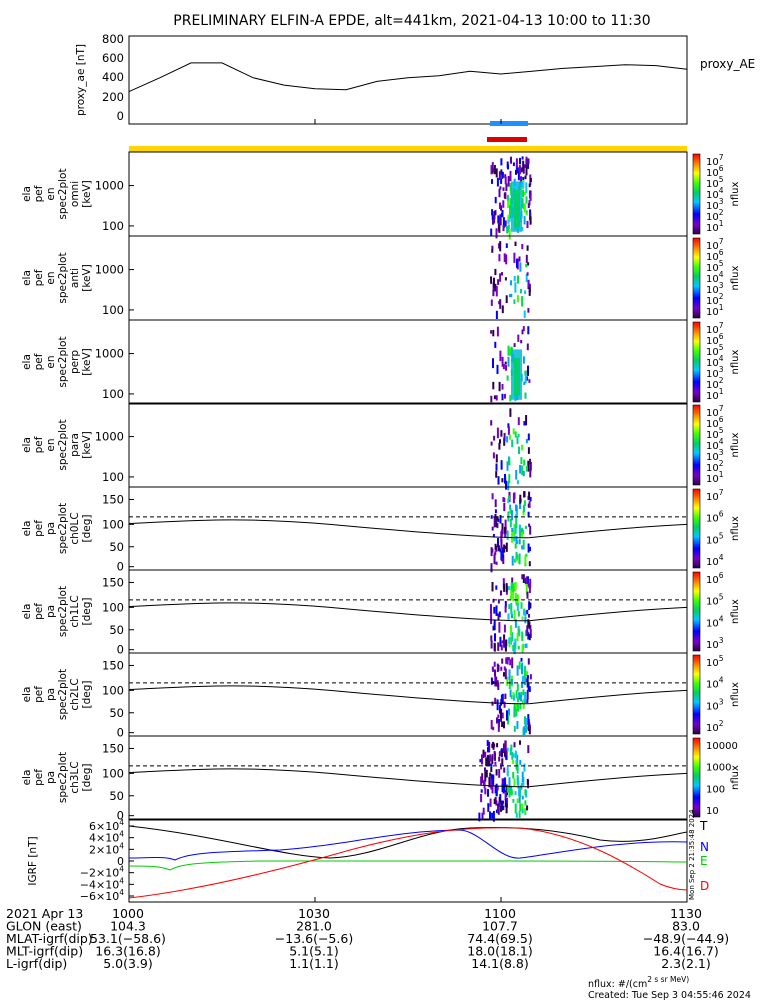 Image resolution: width=775 pixels, height=1000 pixels. Describe the element at coordinates (75, 194) in the screenshot. I see `panel-ylabel-line: omni` at that location.